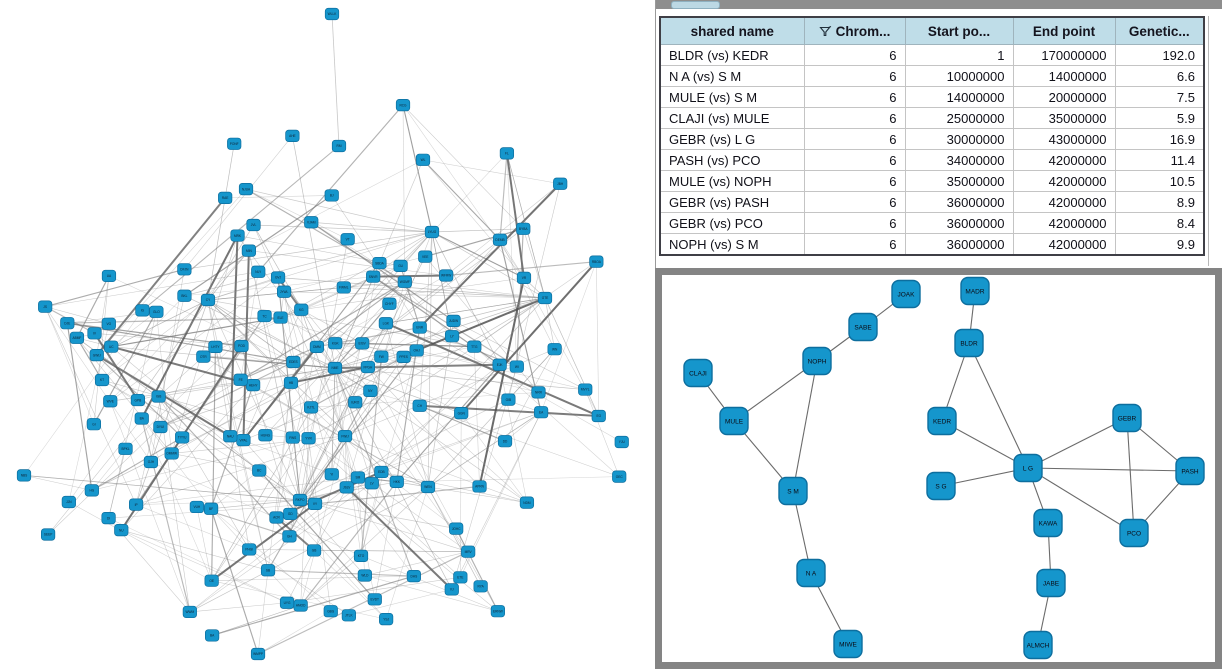 The image size is (1222, 669). I want to click on network-node: GEBR, so click(1127, 418).